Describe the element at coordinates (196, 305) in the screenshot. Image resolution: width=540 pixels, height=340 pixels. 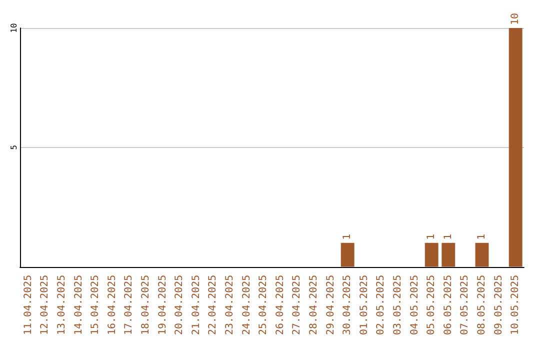
I see `x-tick-label: 21.04.2025` at that location.